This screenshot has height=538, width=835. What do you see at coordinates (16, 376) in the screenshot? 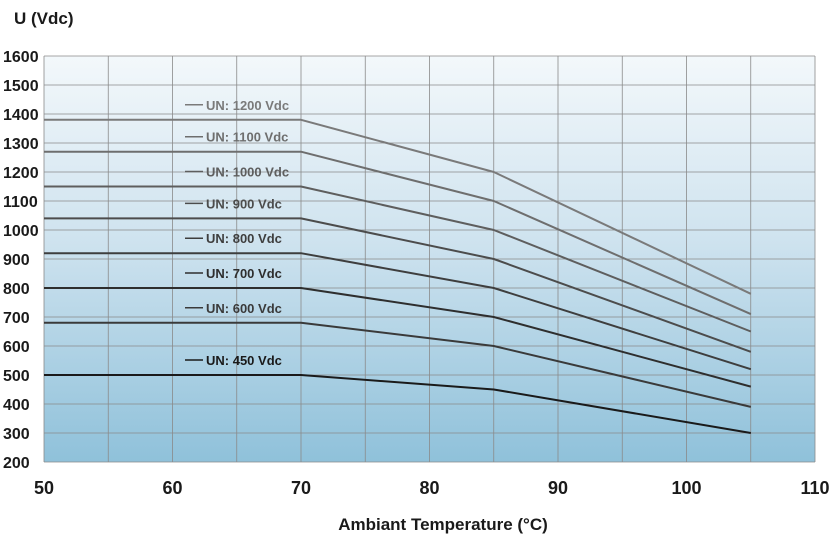
I see `y-tick-label: 500` at bounding box center [16, 376].